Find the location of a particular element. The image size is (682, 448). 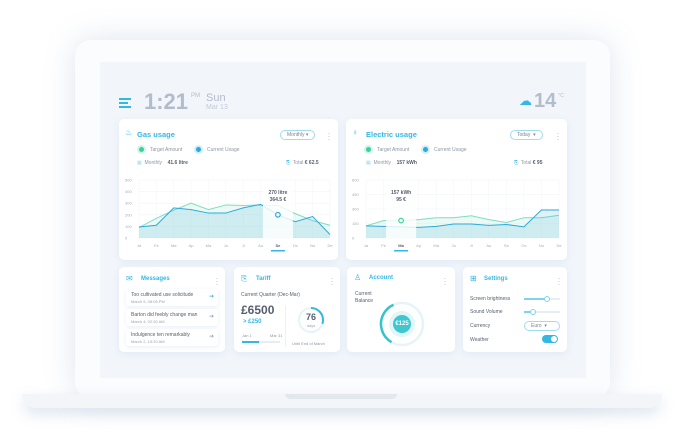

clock: 1:21 PM Sun Mar 13 is located at coordinates (186, 102).